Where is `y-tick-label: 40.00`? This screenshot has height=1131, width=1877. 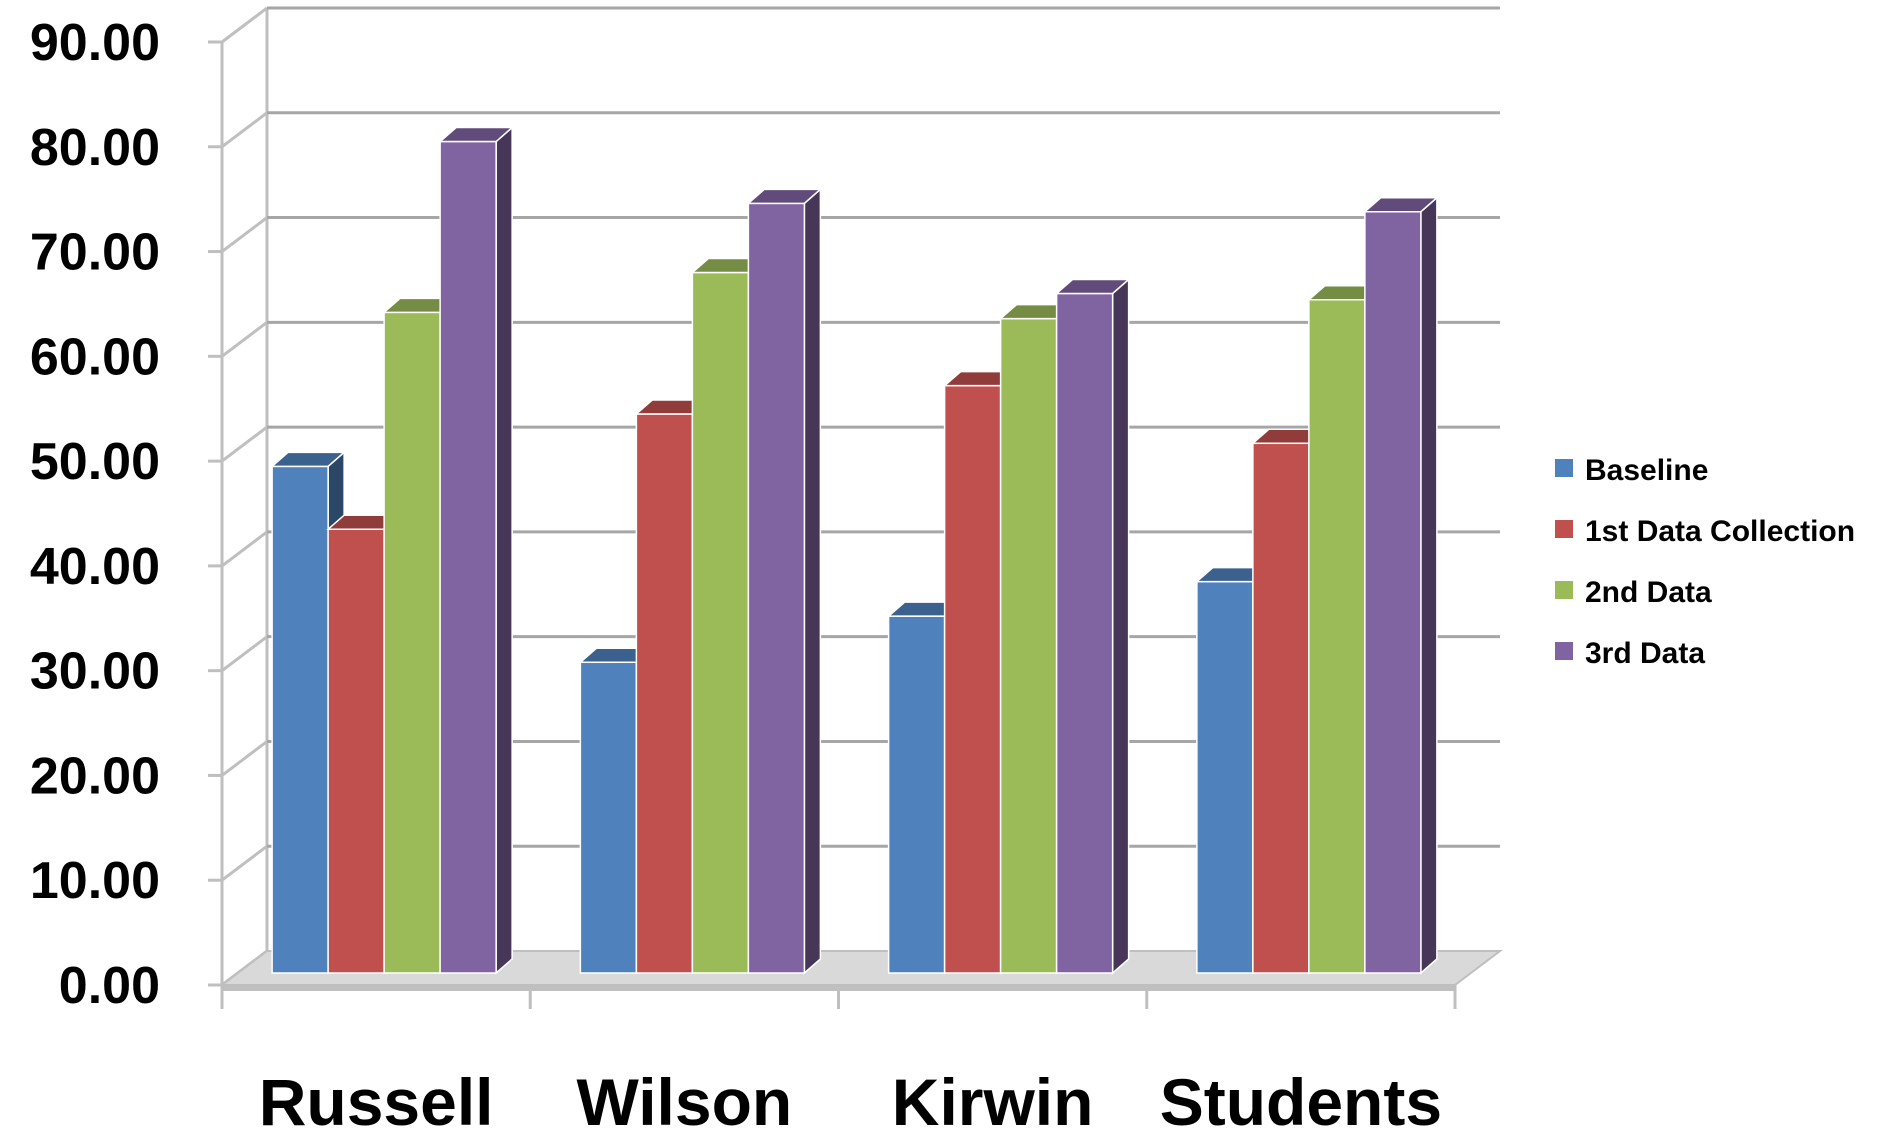 y-tick-label: 40.00 is located at coordinates (95, 567).